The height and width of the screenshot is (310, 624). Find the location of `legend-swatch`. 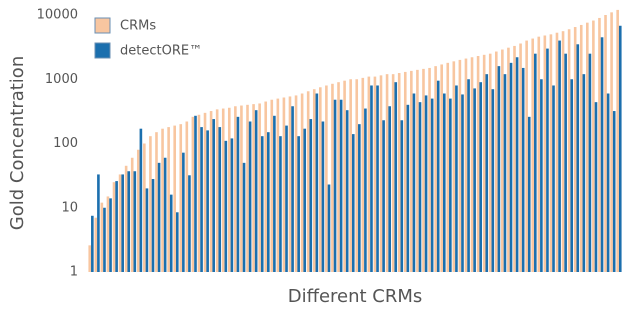

legend-swatch is located at coordinates (102, 25).